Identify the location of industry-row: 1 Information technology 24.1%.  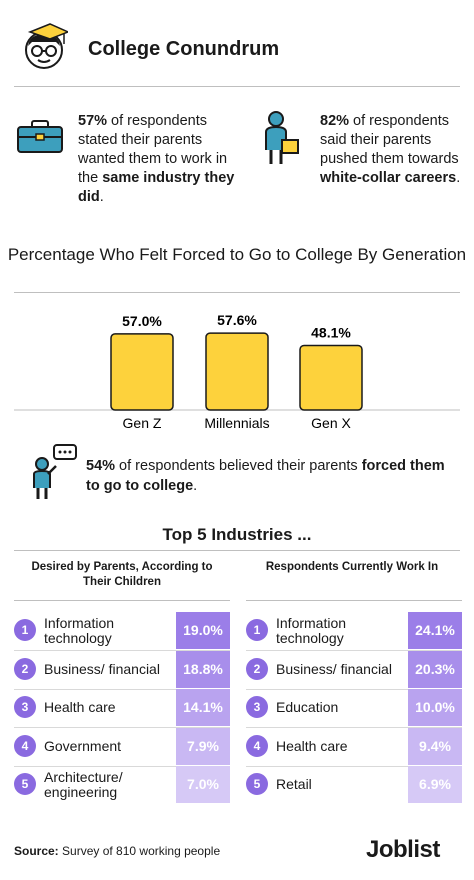
(354, 631).